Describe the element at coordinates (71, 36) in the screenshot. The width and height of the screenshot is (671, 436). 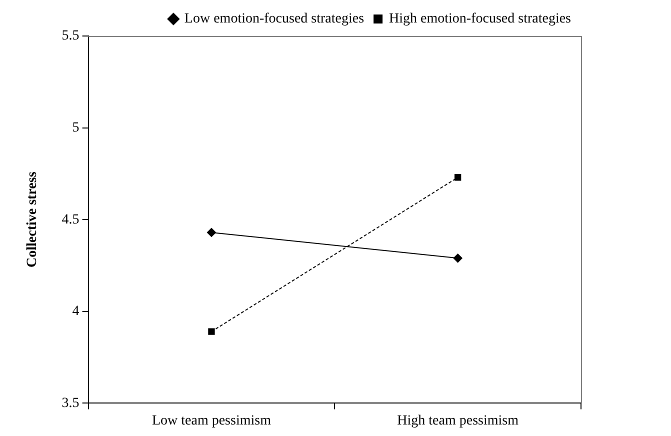
I see `y-tick-label: 5.5` at that location.